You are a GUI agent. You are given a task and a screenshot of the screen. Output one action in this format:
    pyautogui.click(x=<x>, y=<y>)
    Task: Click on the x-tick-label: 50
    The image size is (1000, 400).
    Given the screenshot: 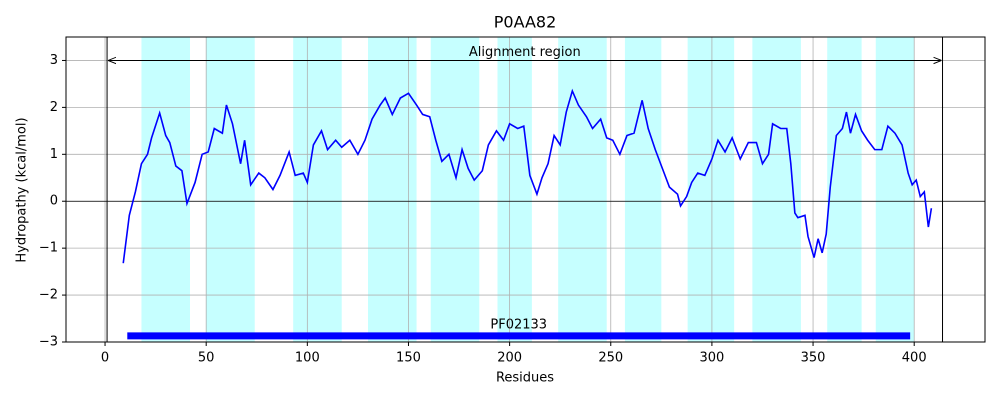 What is the action you would take?
    pyautogui.click(x=206, y=358)
    